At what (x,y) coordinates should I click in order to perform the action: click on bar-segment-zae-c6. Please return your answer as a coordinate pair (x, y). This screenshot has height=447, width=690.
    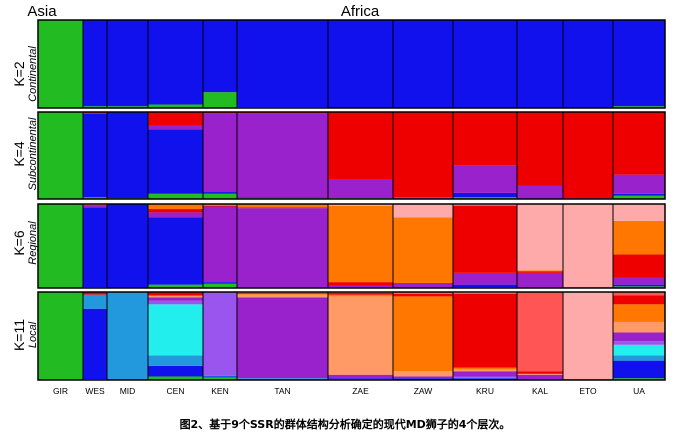
    Looking at the image, I should click on (360, 376).